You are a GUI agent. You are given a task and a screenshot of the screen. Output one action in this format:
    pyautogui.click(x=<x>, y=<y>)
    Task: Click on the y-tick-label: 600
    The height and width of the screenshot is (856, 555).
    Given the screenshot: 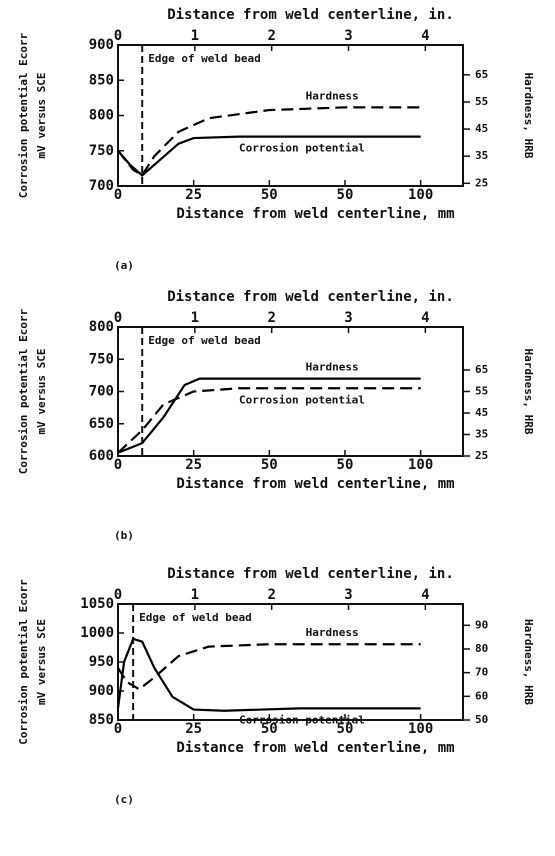 What is the action you would take?
    pyautogui.click(x=101, y=456)
    